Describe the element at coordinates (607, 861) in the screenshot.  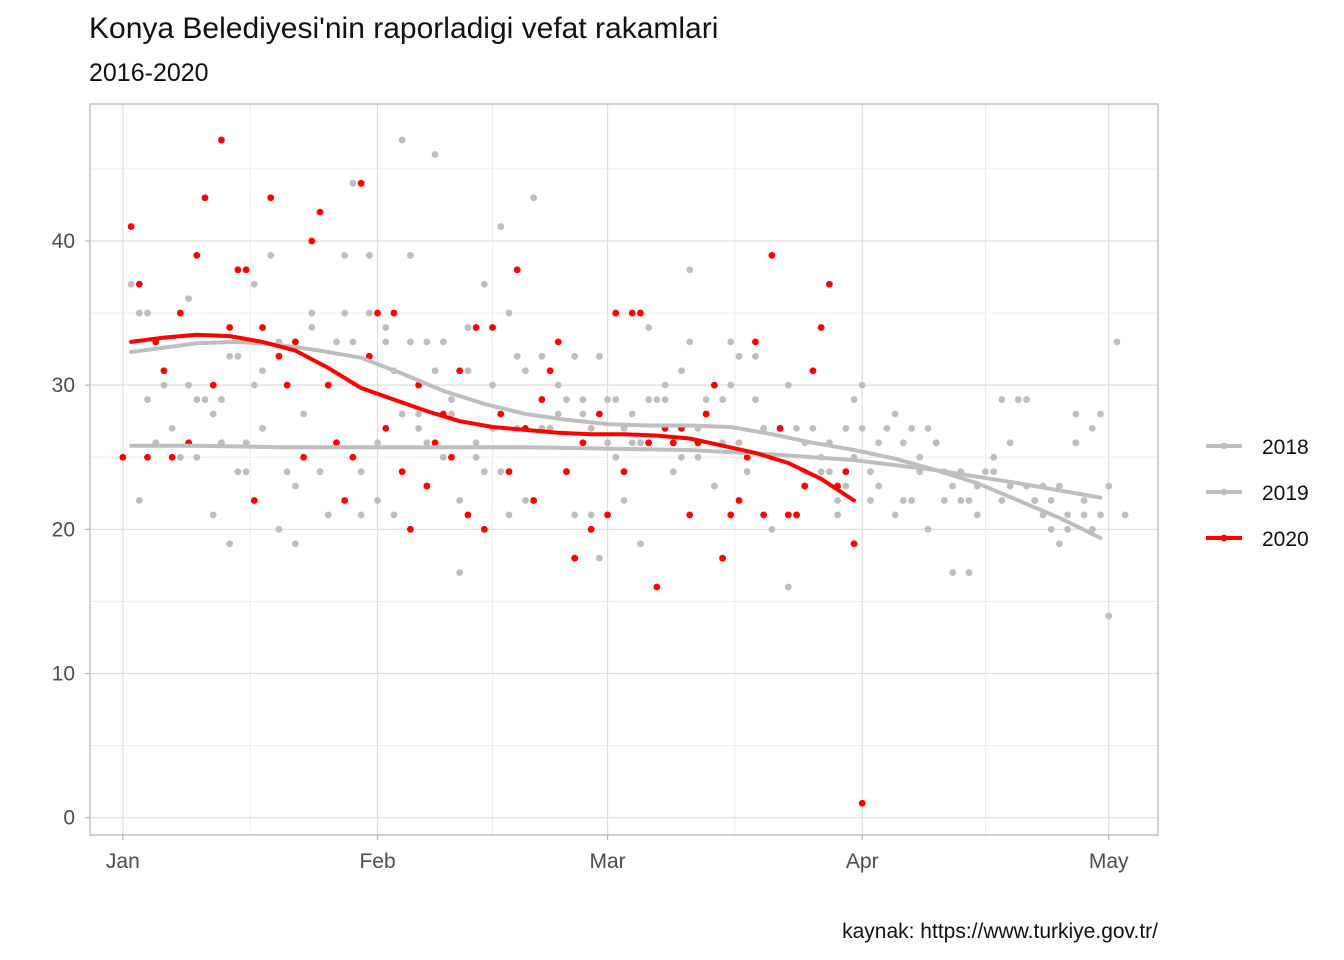
I see `x-tick-label: Mar` at that location.